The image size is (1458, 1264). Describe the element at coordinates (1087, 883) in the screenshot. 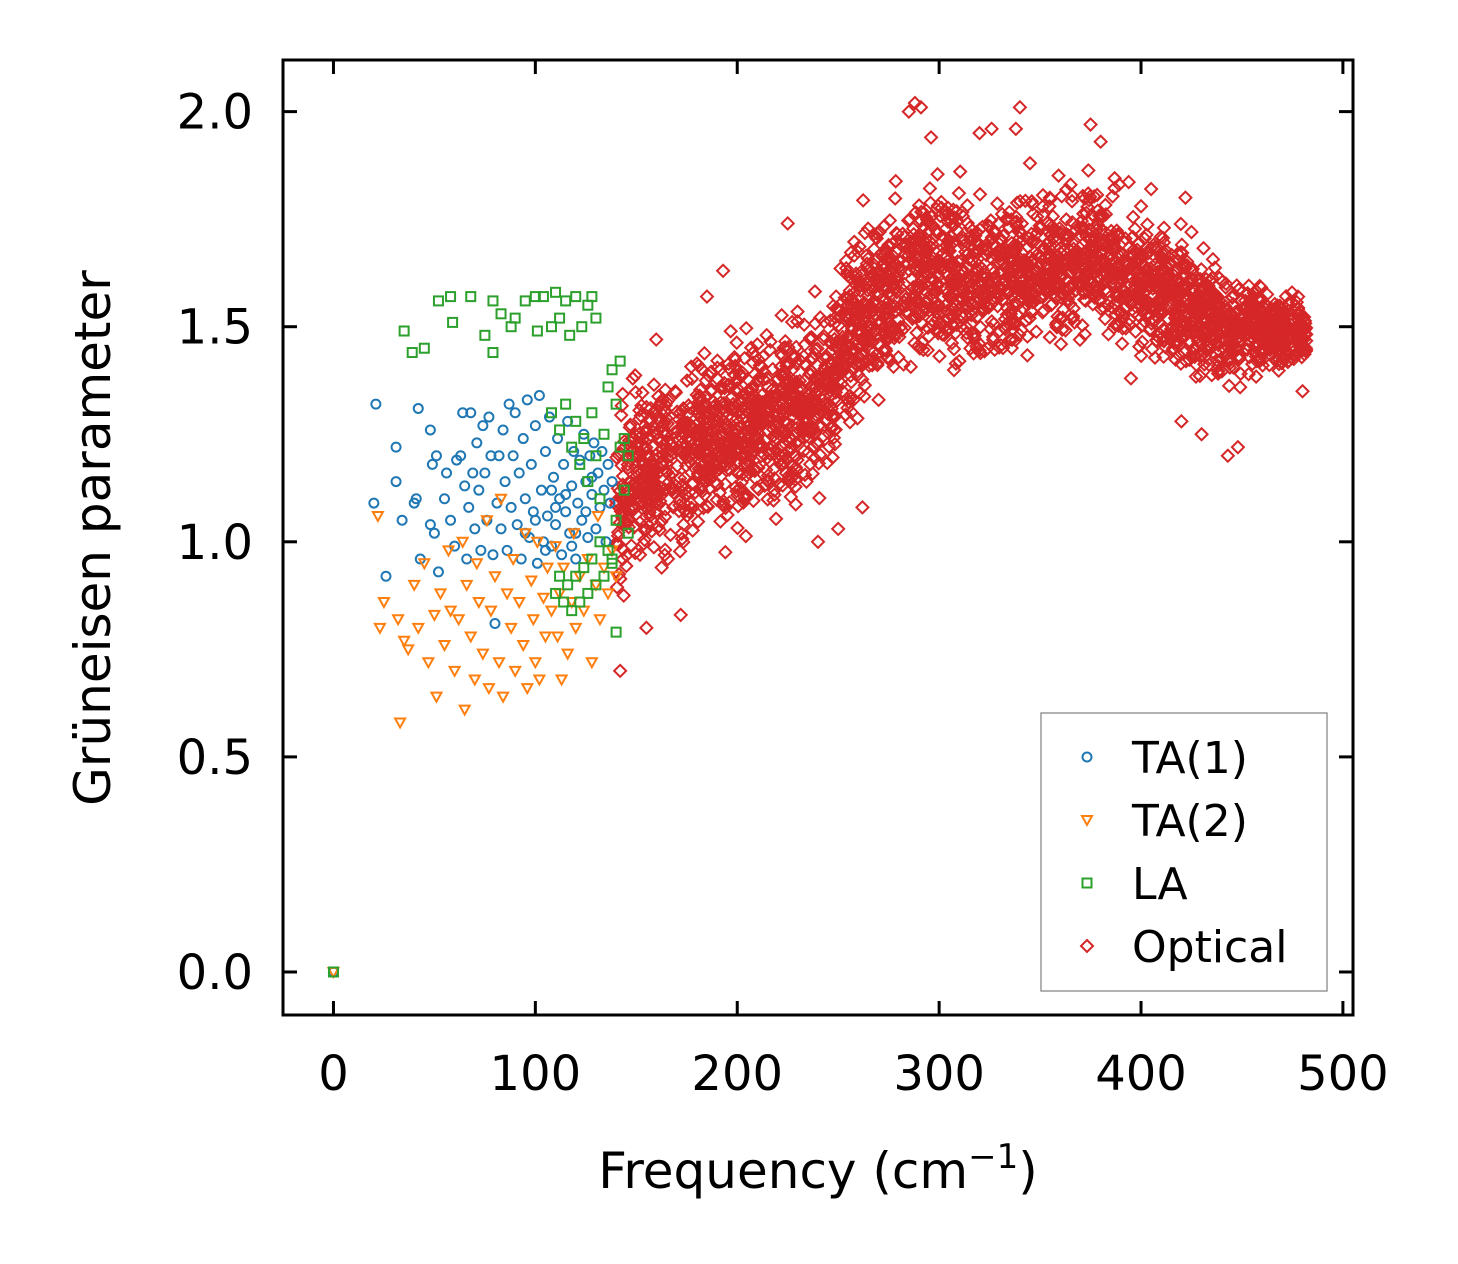

I see `legend-marker-la` at that location.